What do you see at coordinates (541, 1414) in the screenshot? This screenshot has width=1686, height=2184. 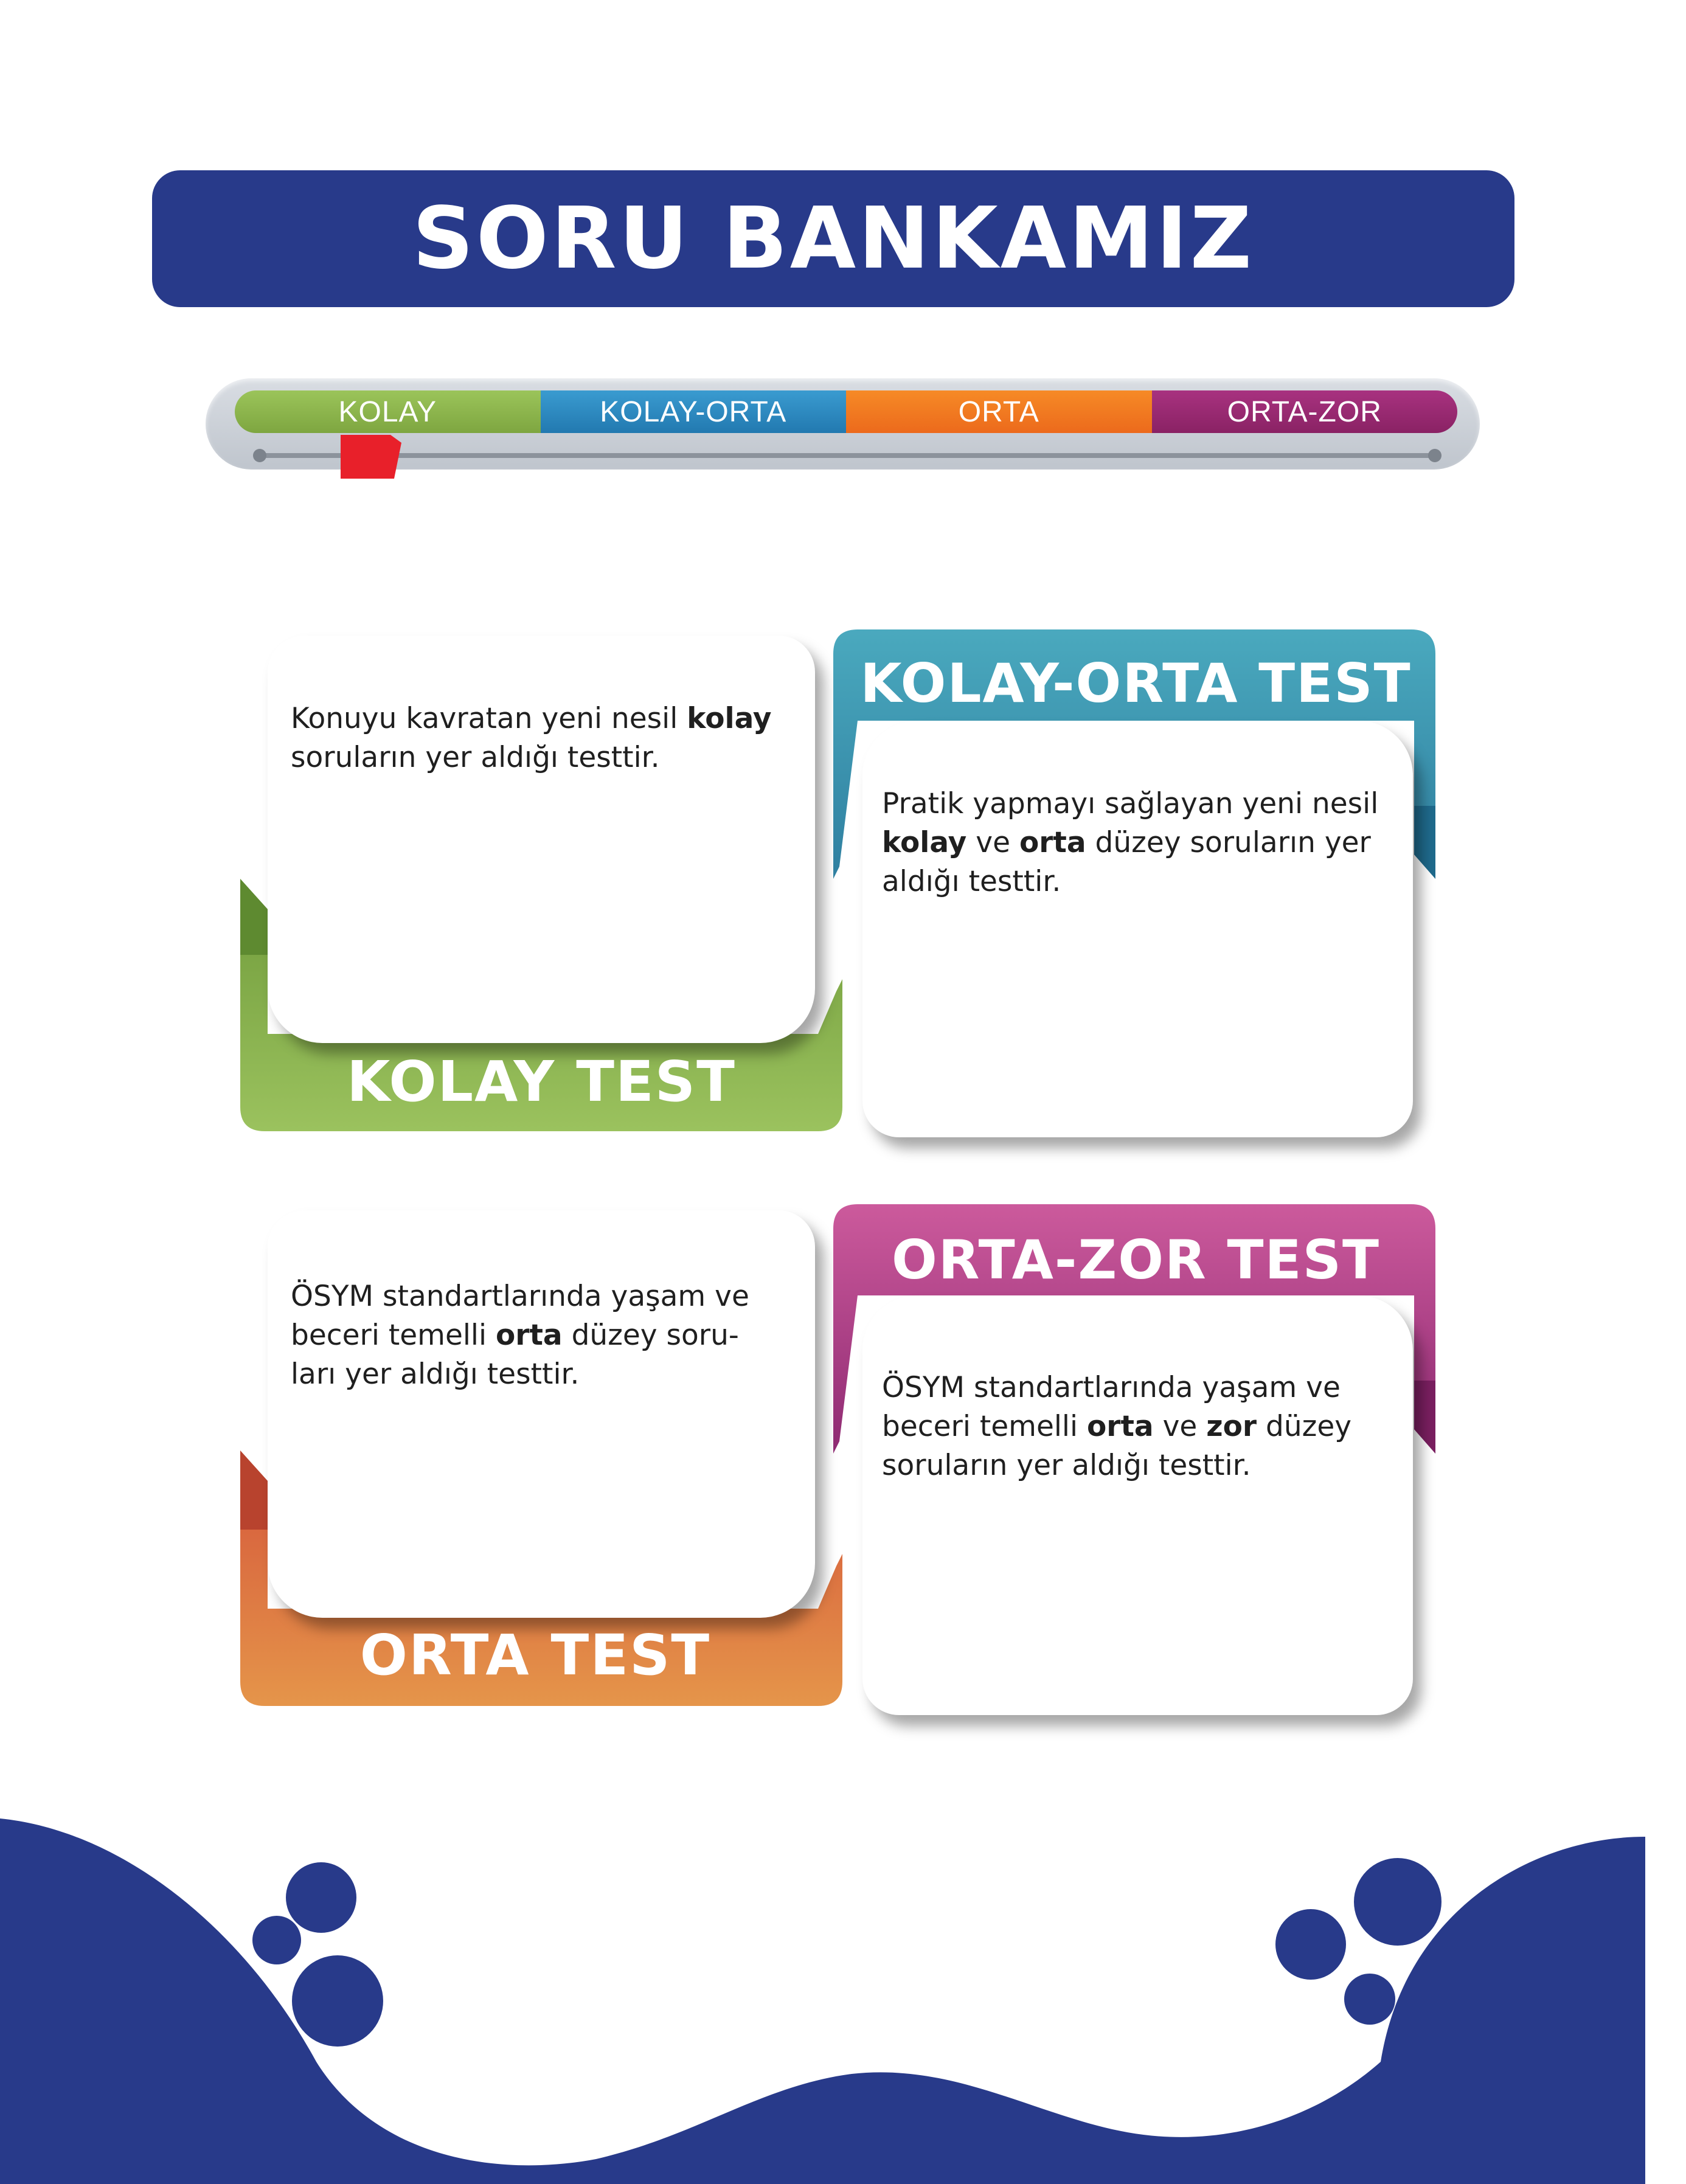 I see `orta-test-card` at bounding box center [541, 1414].